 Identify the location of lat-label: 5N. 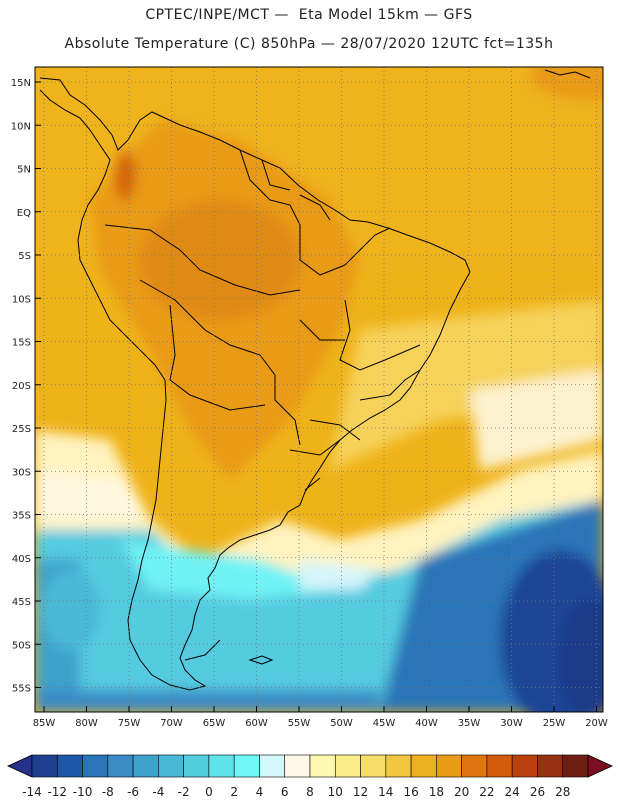
(24, 170).